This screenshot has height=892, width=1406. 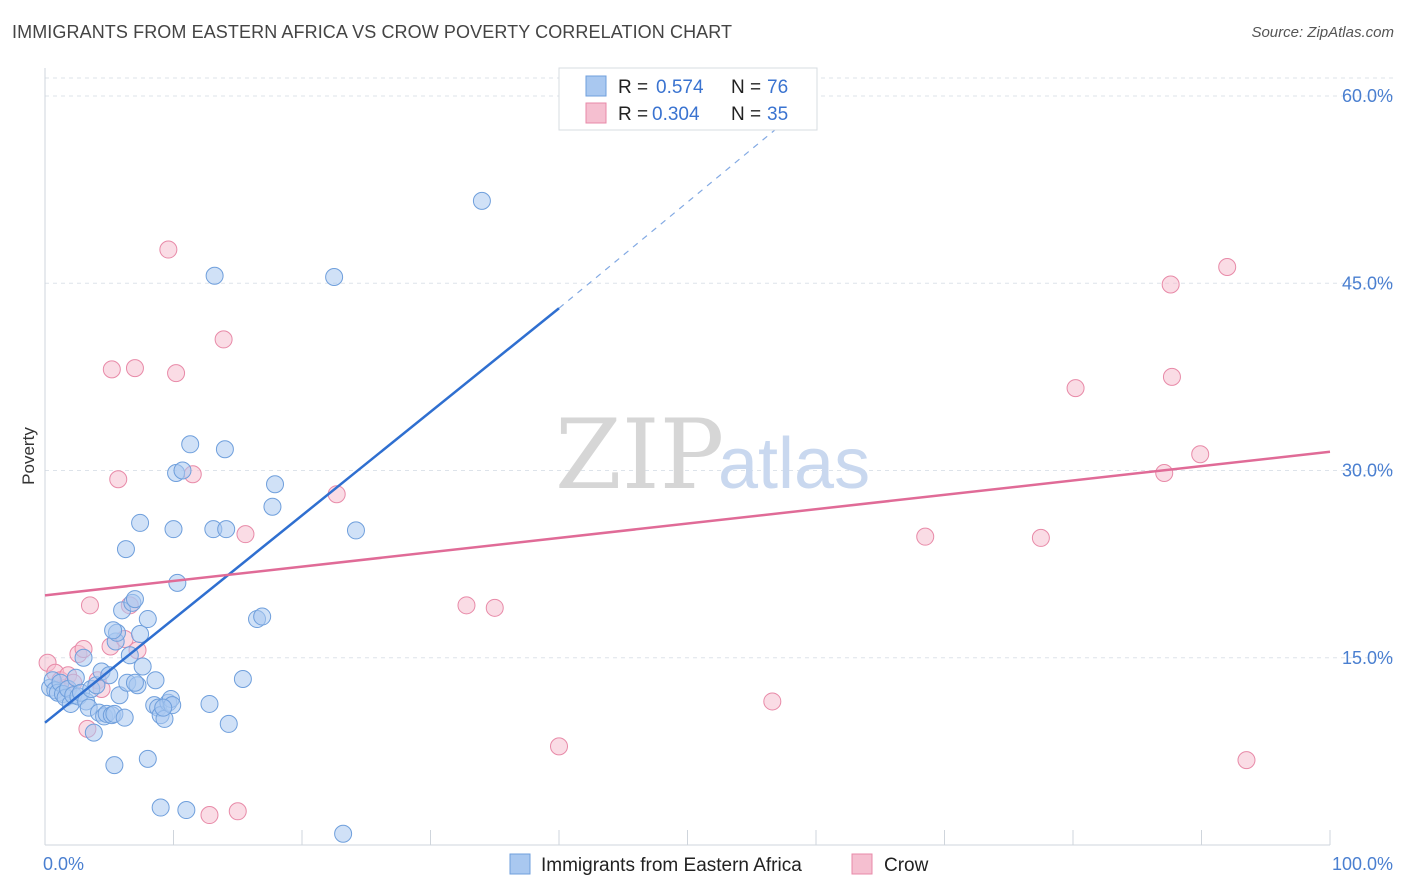 I want to click on y-tick-label: 60.0%, so click(x=1367, y=96).